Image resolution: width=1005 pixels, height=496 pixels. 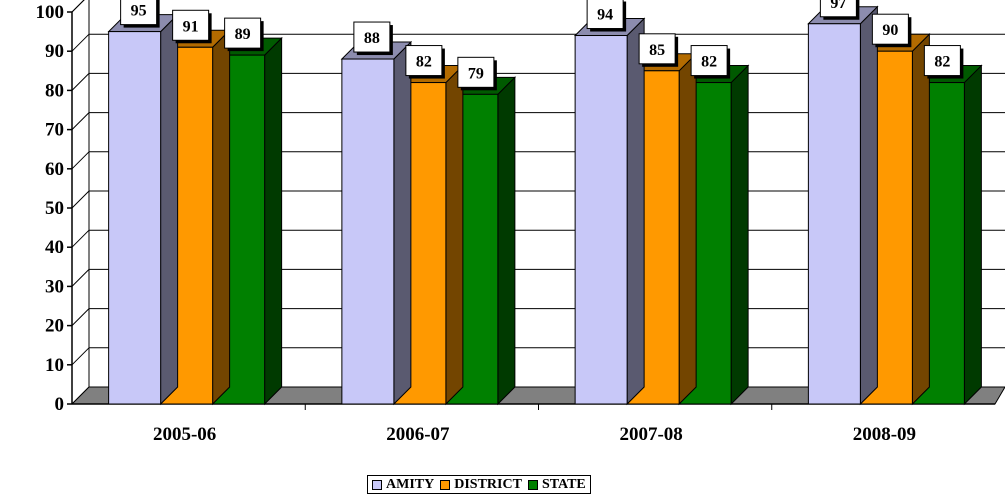 What do you see at coordinates (54, 208) in the screenshot?
I see `y-tick-label: 50` at bounding box center [54, 208].